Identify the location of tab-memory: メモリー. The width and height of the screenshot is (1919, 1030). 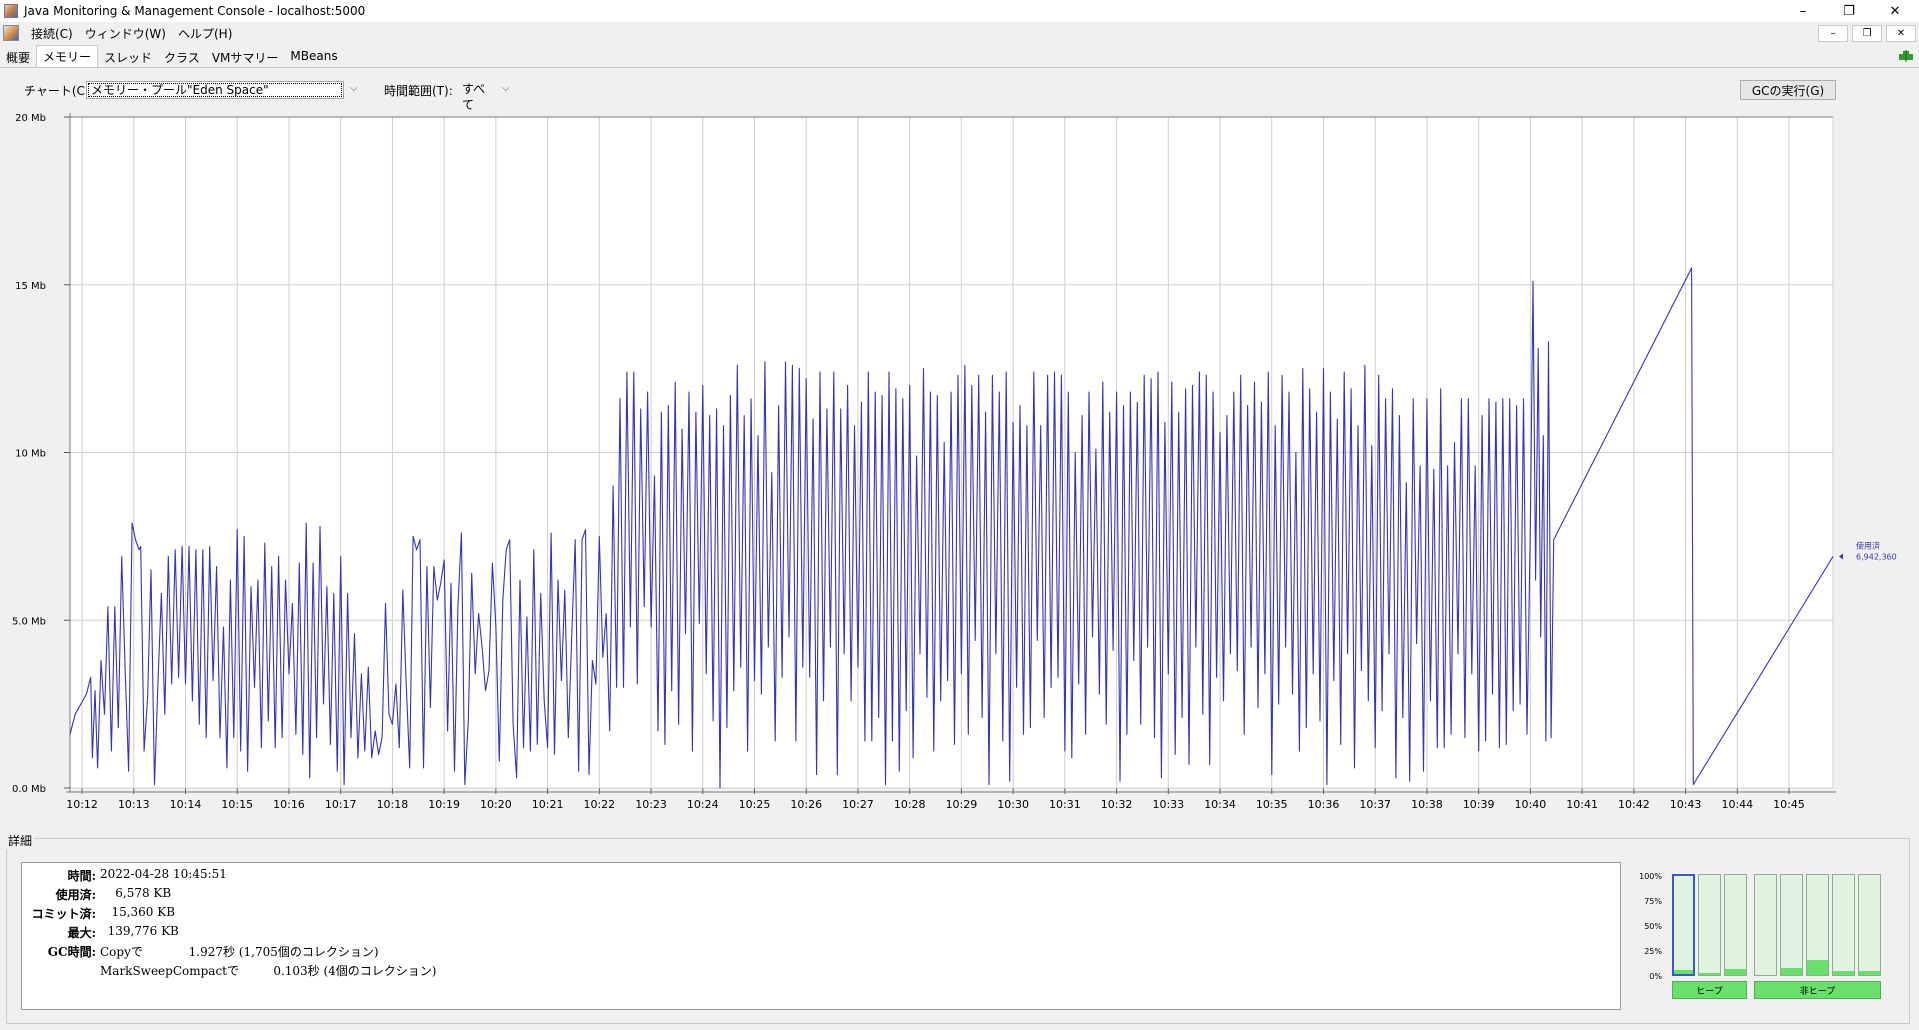
(67, 56).